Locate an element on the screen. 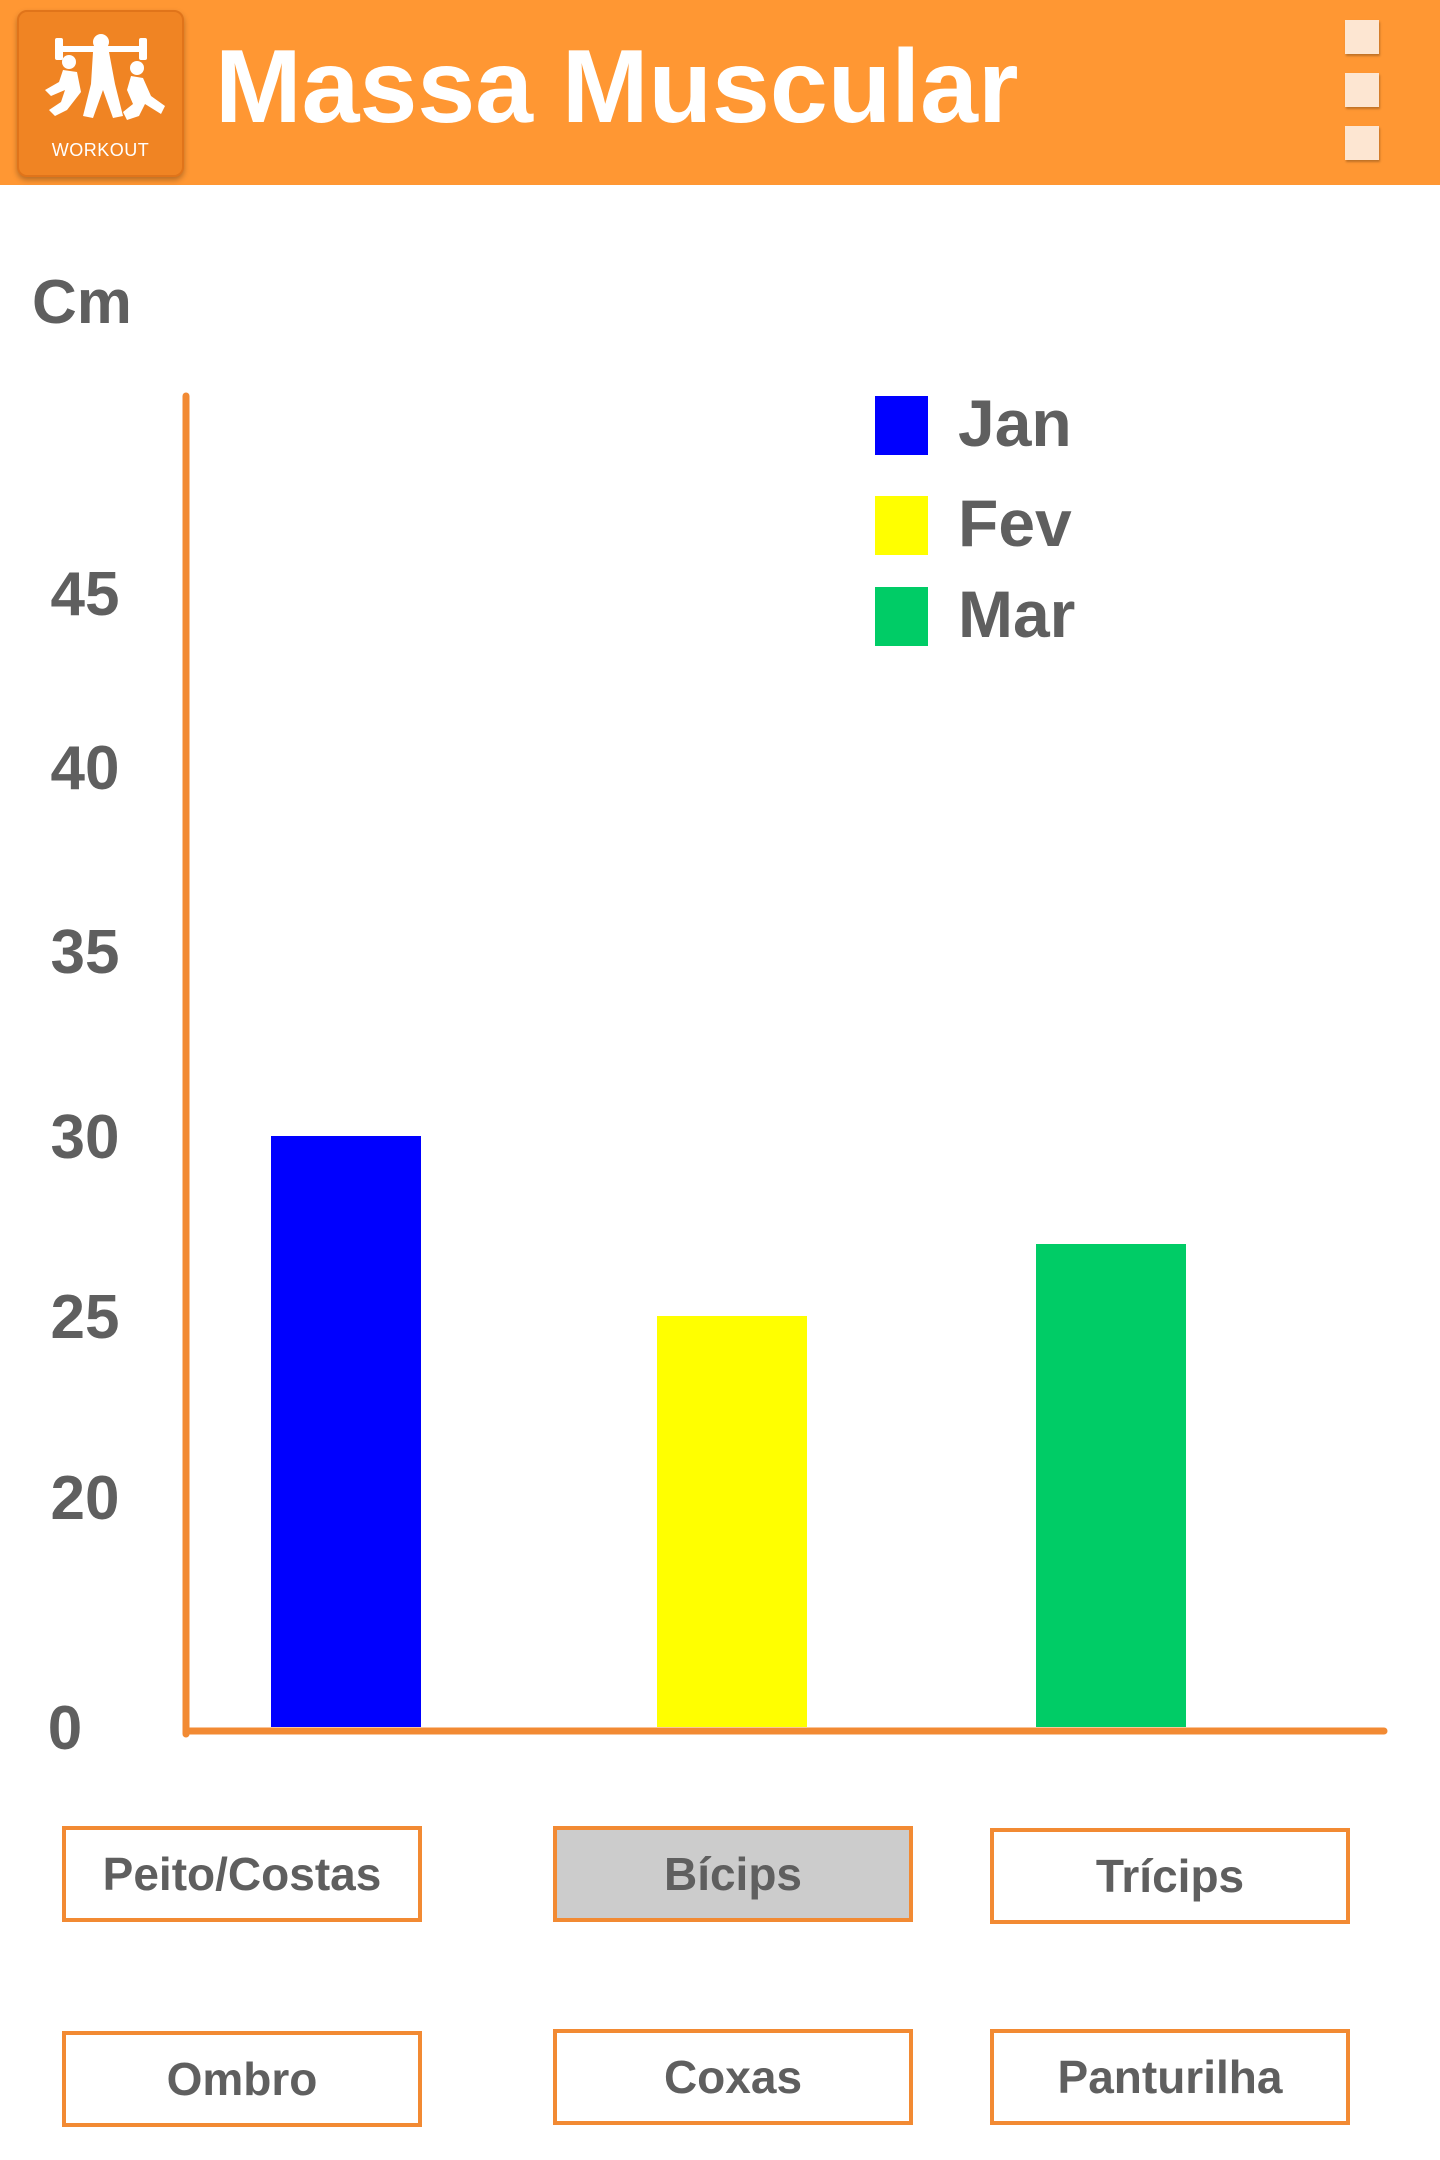  y-tick-label: 40 is located at coordinates (85, 768).